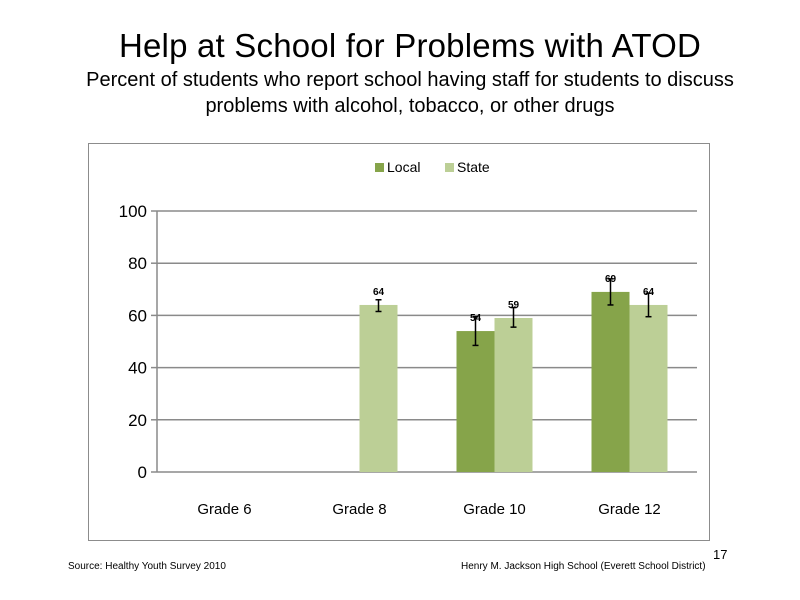 Image resolution: width=800 pixels, height=600 pixels. I want to click on legend-label-state: State, so click(473, 167).